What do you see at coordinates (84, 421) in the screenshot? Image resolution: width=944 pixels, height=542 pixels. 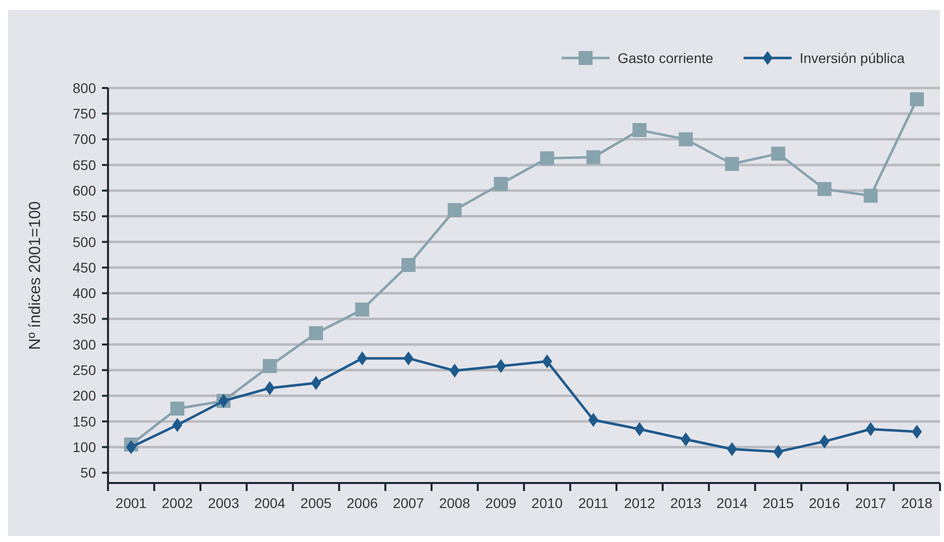 I see `y-tick-label: 150` at bounding box center [84, 421].